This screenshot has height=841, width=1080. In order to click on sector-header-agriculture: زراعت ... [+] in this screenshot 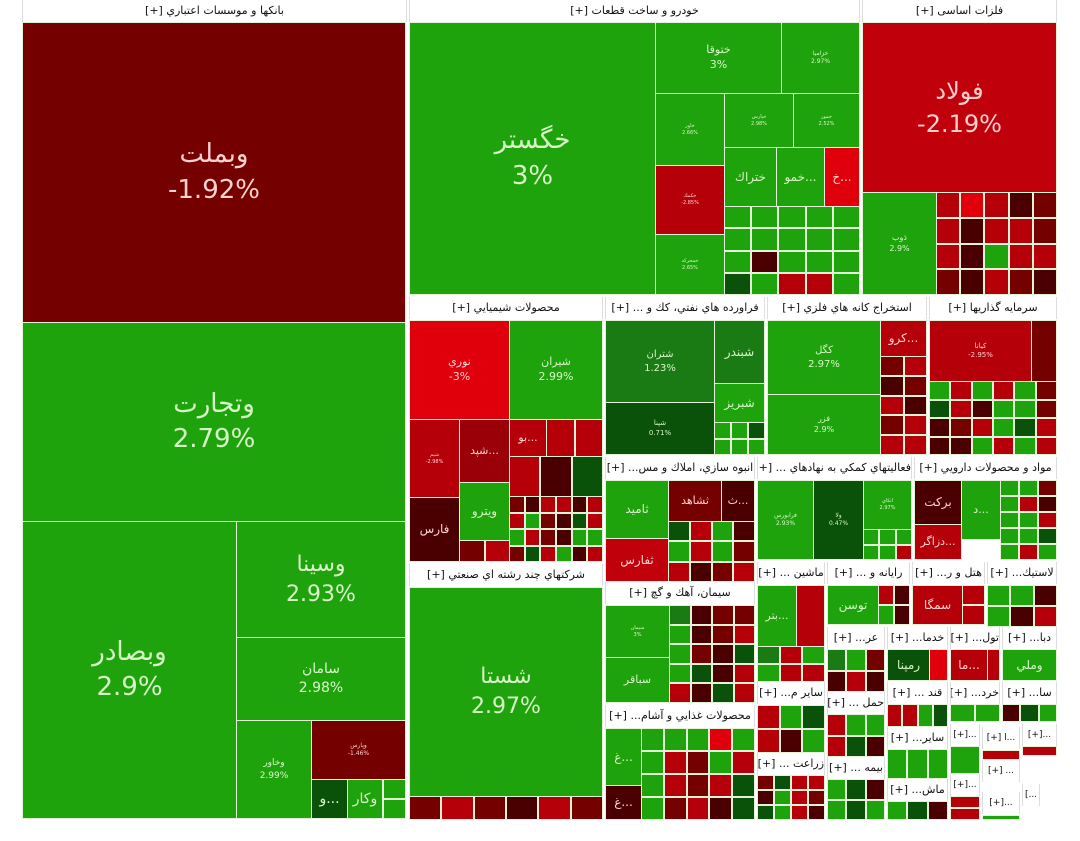, I will do `click(791, 764)`.